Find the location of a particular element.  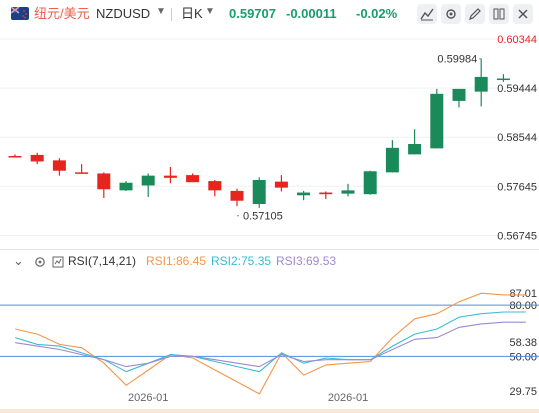

rsi3-value: RSI3:69.53 is located at coordinates (306, 261).